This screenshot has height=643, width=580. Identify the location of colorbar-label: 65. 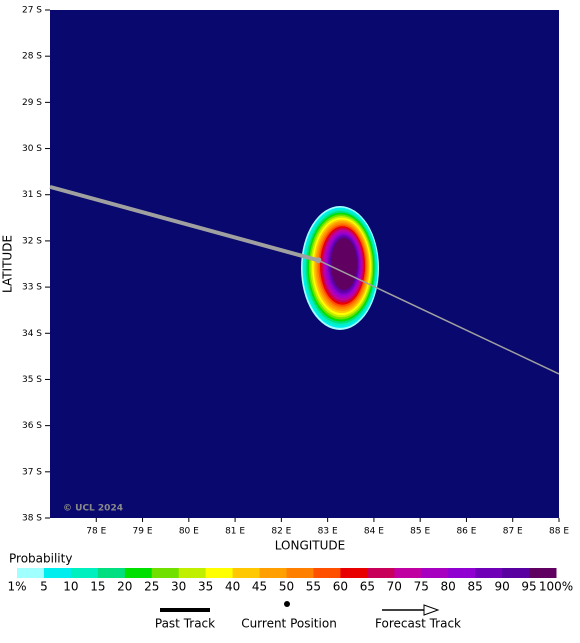
(367, 587).